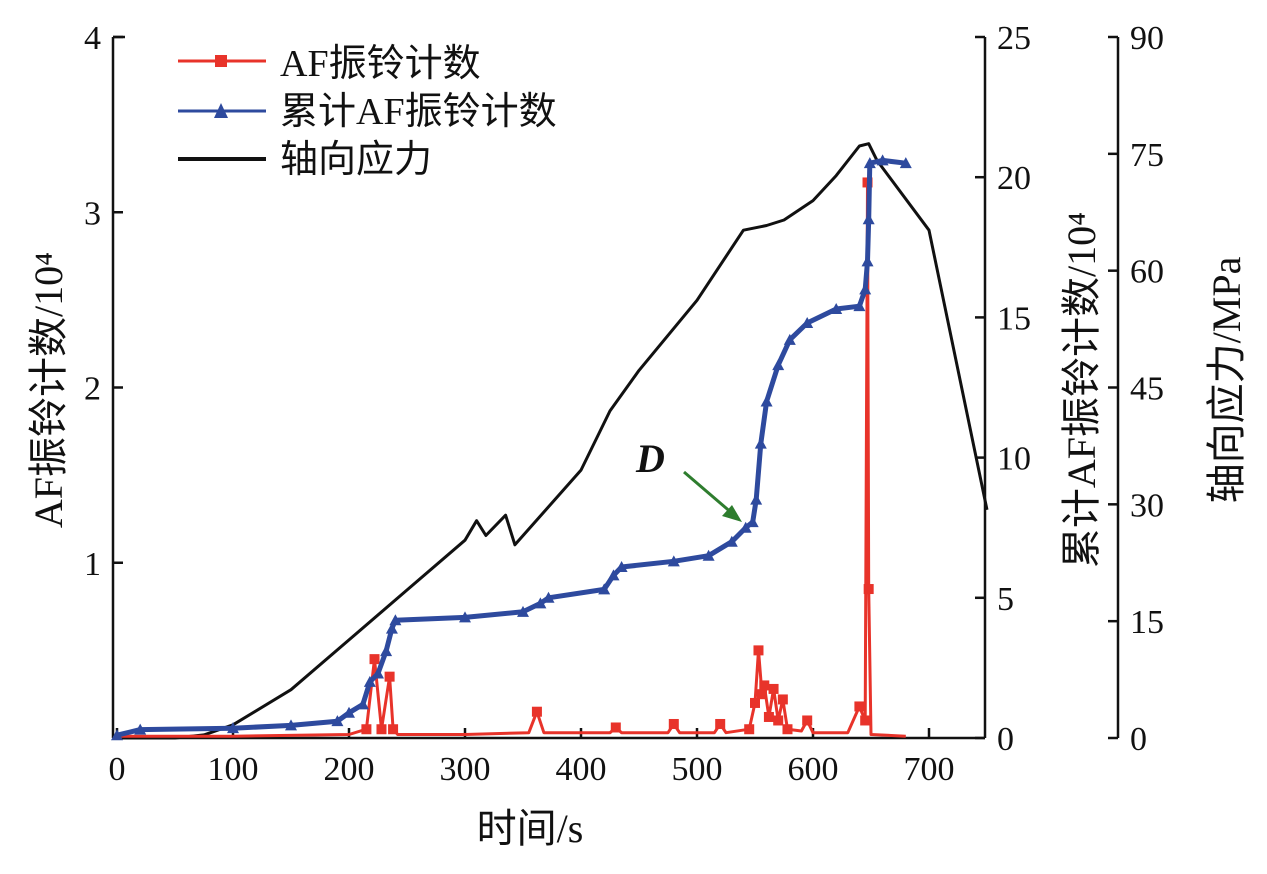  What do you see at coordinates (1014, 318) in the screenshot?
I see `y-right1-tick-label: 15` at bounding box center [1014, 318].